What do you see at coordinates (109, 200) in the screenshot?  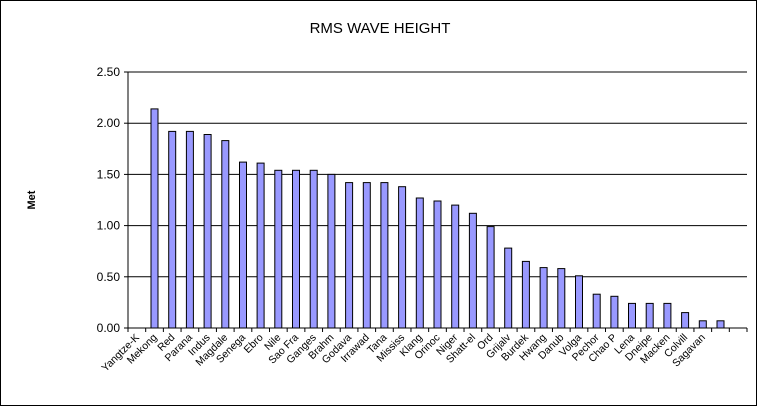 I see `y-tick-labels: 0.00 0.50 1.00 1.50 2.00 2.50` at bounding box center [109, 200].